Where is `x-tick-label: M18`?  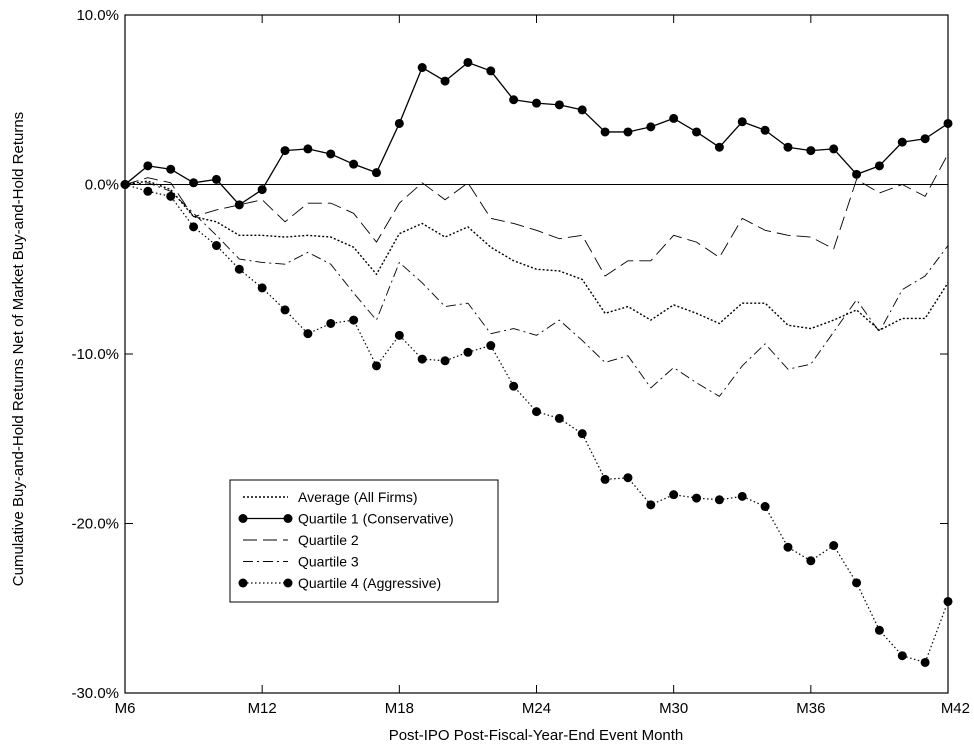 x-tick-label: M18 is located at coordinates (399, 708).